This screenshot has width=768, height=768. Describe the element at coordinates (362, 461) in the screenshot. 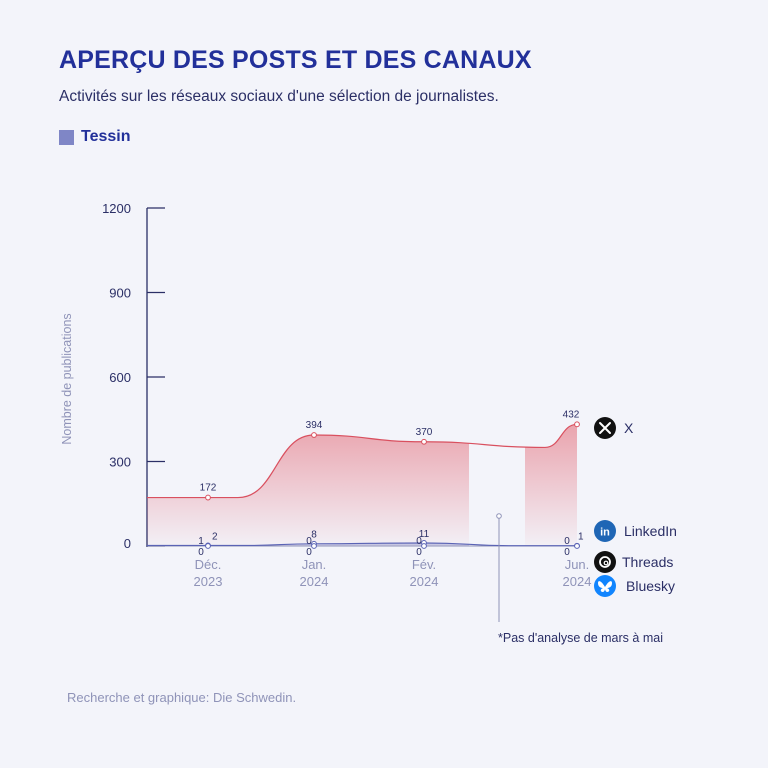

I see `series-x-line` at that location.